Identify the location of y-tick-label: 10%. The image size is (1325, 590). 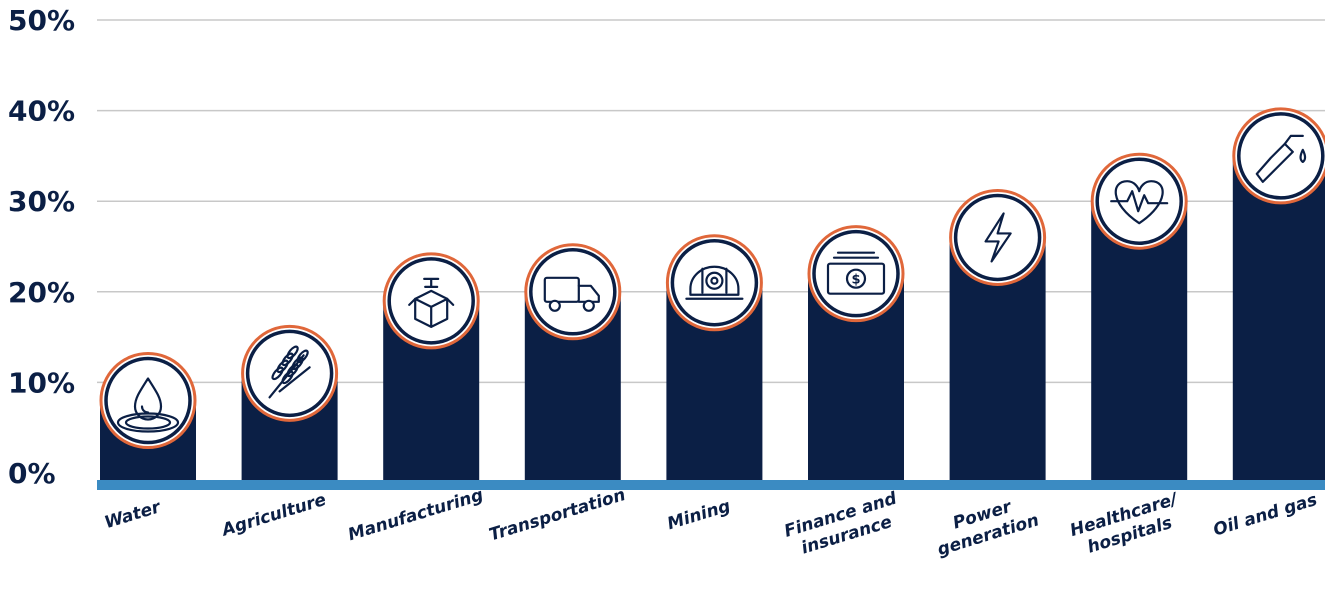
(41, 382).